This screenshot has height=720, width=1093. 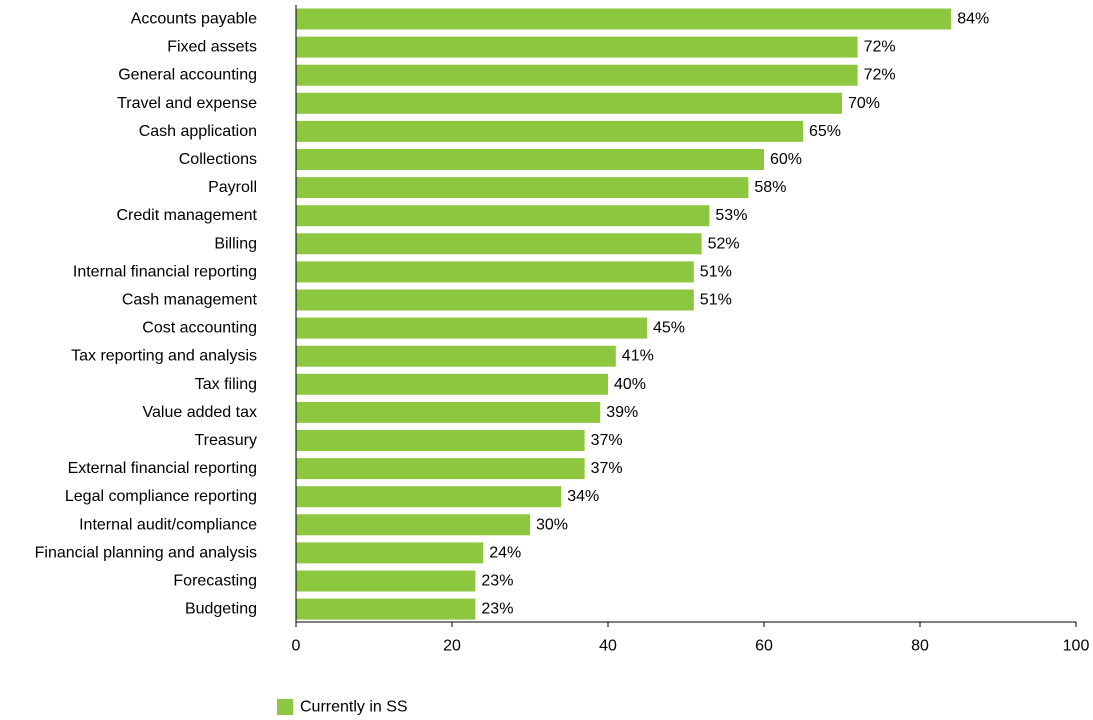 I want to click on x-ticks-group: 0 20 40 60 80 100, so click(x=691, y=638).